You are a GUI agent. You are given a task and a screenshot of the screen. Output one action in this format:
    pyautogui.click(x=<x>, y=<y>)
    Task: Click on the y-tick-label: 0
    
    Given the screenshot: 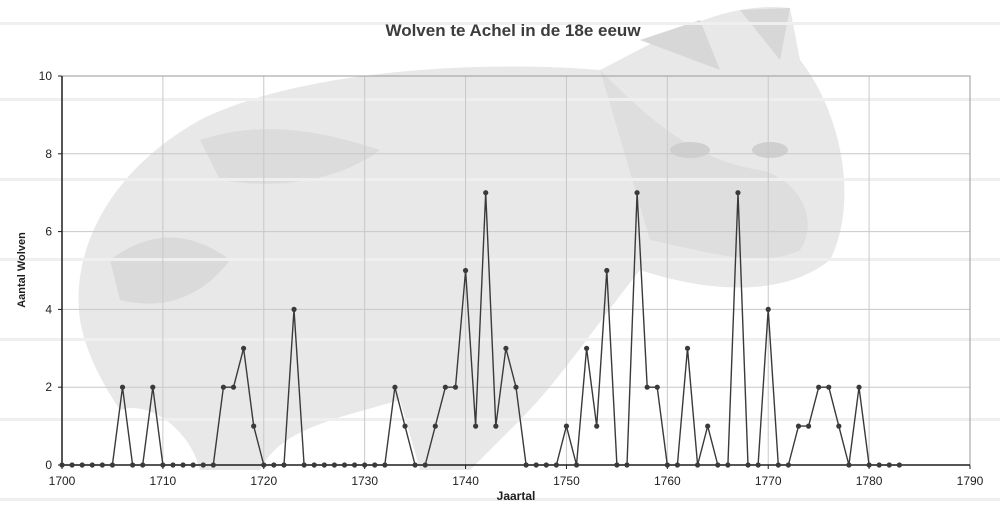 What is the action you would take?
    pyautogui.click(x=48, y=465)
    